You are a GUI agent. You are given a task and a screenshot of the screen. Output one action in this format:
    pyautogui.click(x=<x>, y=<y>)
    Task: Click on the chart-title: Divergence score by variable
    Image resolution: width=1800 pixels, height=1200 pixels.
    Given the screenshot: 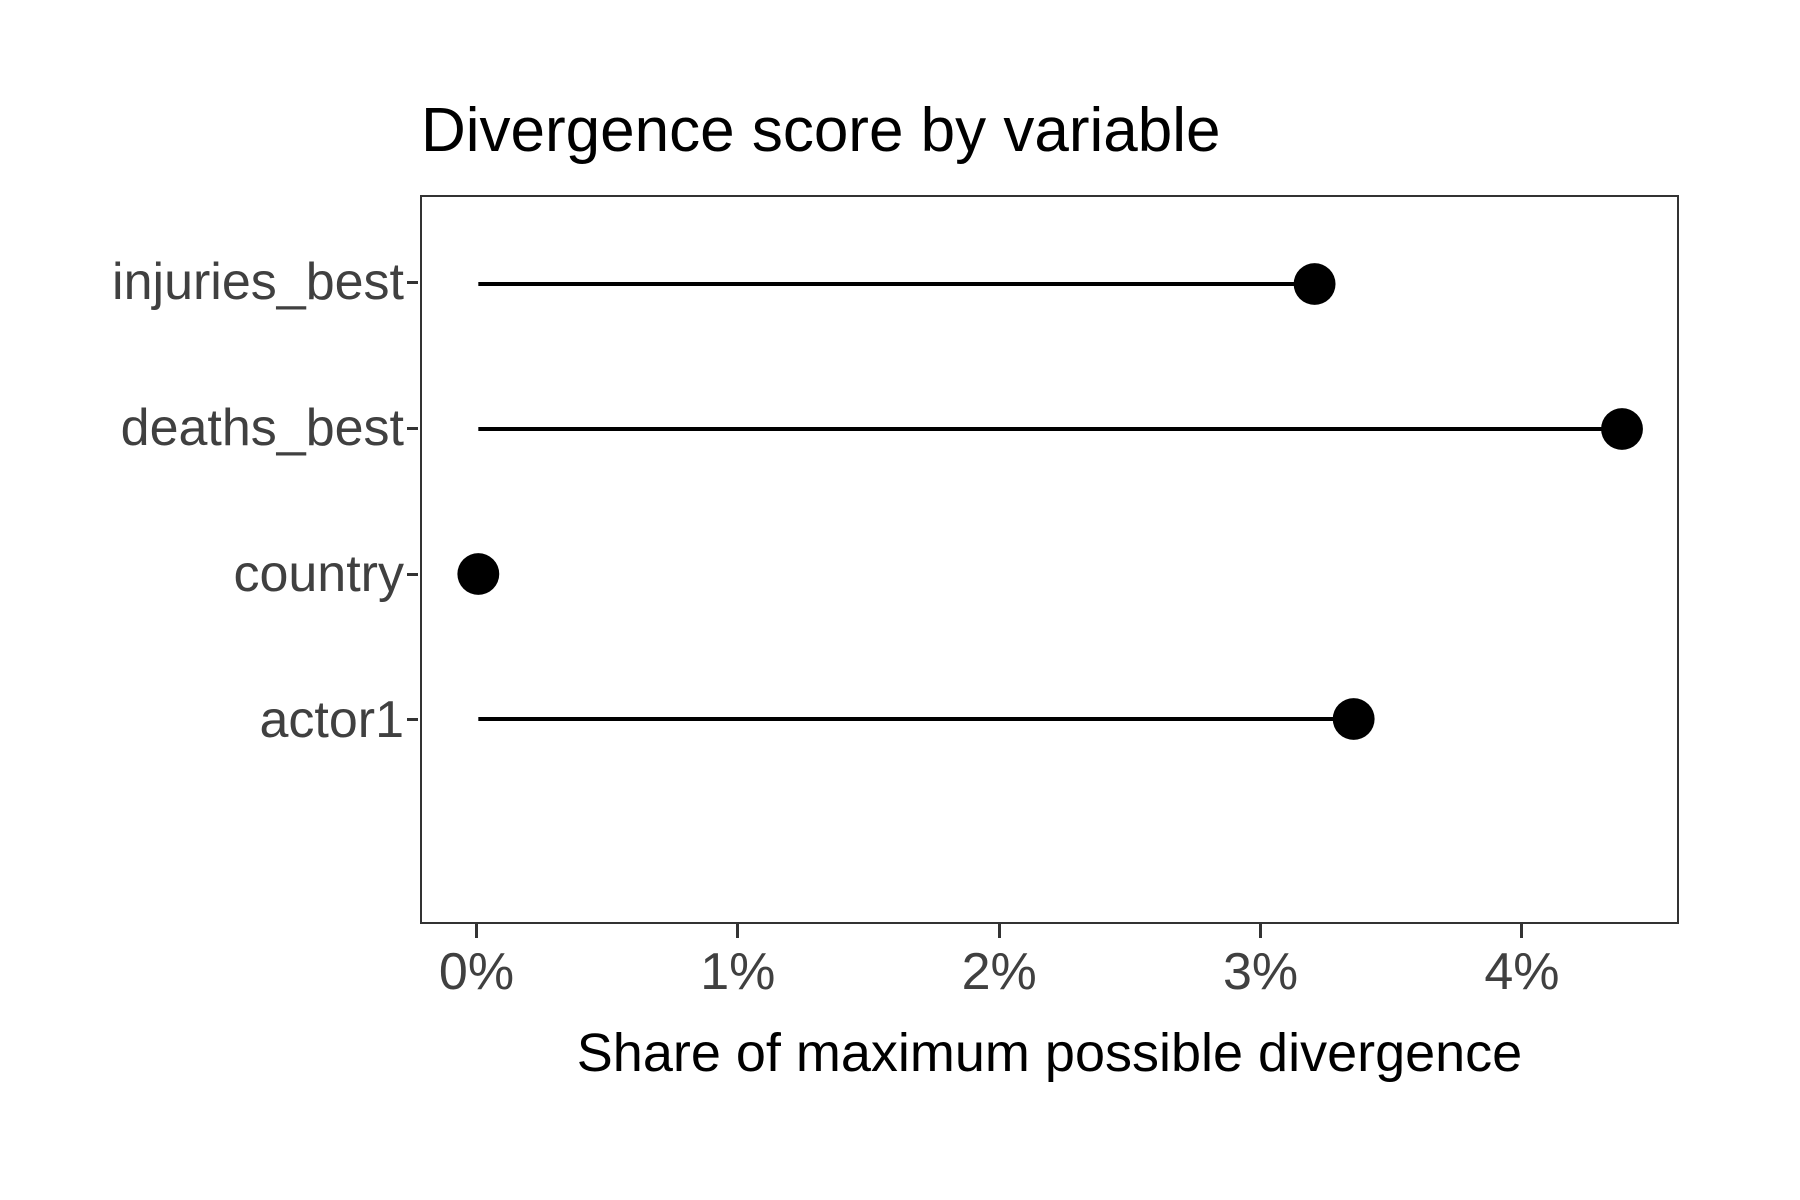 What is the action you would take?
    pyautogui.click(x=821, y=130)
    